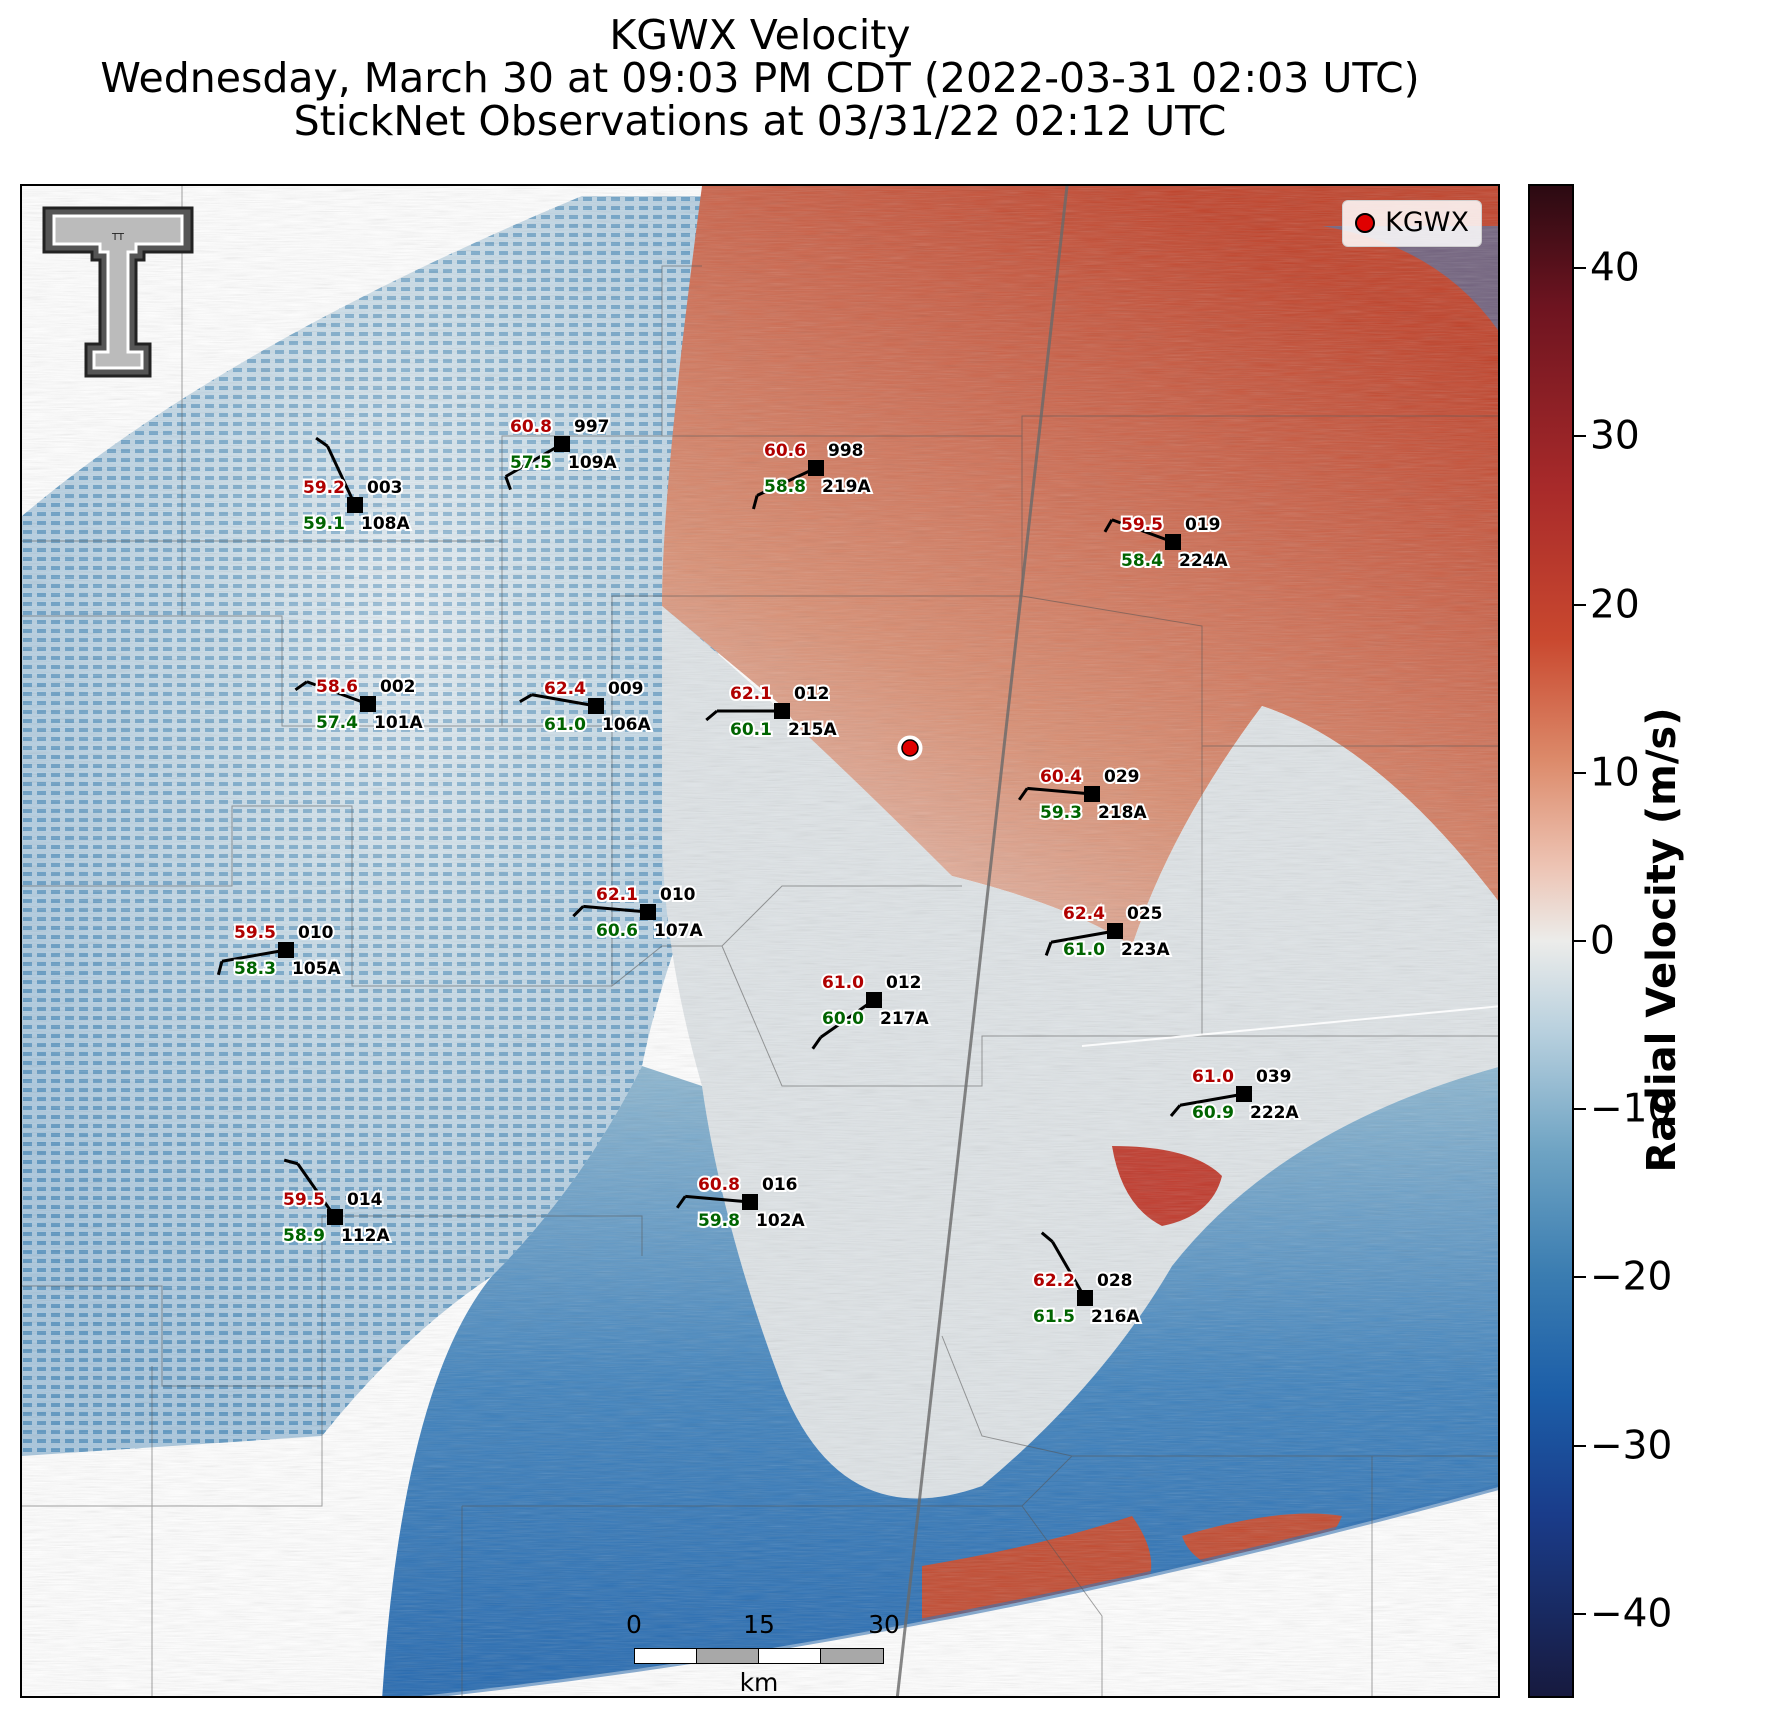  Describe the element at coordinates (1412, 223) in the screenshot. I see `map-legend: KGWX` at that location.